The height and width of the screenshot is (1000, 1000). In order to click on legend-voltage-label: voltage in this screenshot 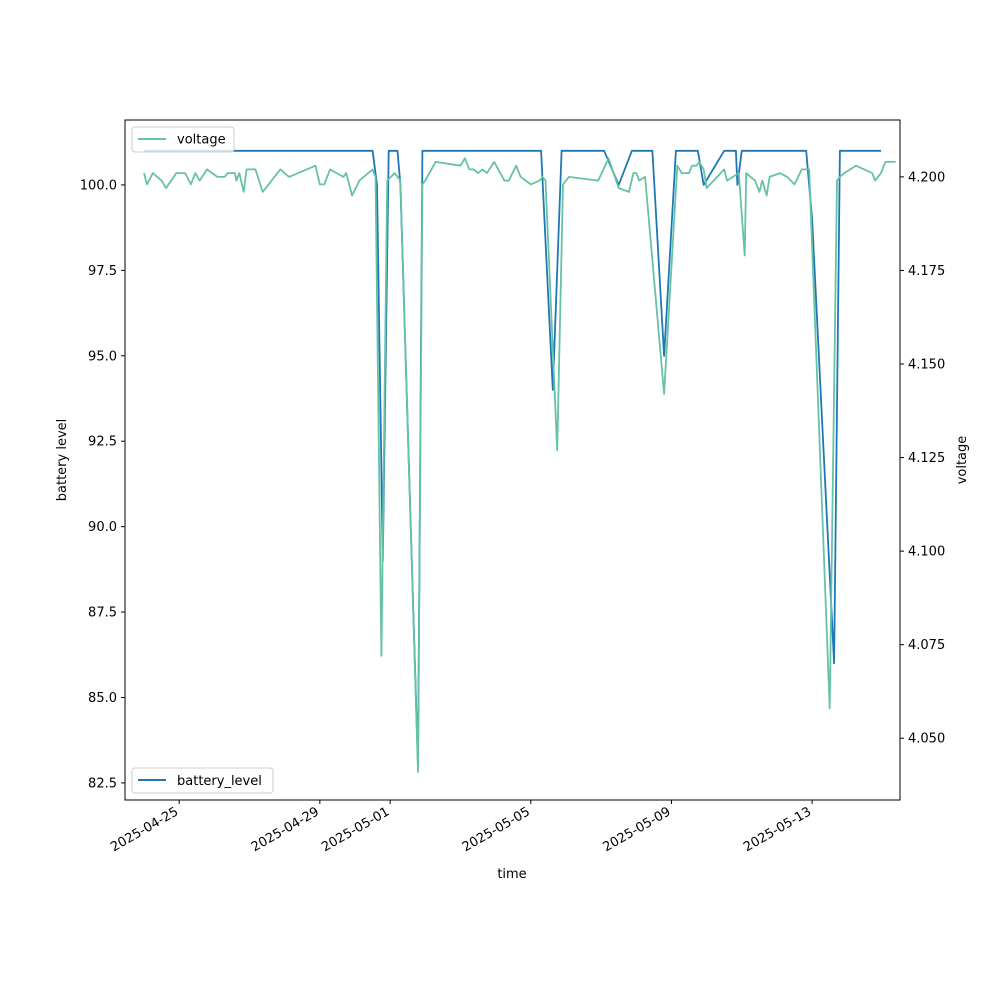, I will do `click(201, 140)`.